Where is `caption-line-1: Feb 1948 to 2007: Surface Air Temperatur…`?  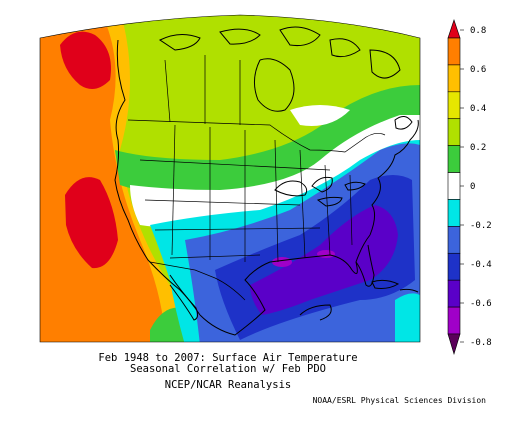 caption-line-1: Feb 1948 to 2007: Surface Air Temperatur… is located at coordinates (228, 358).